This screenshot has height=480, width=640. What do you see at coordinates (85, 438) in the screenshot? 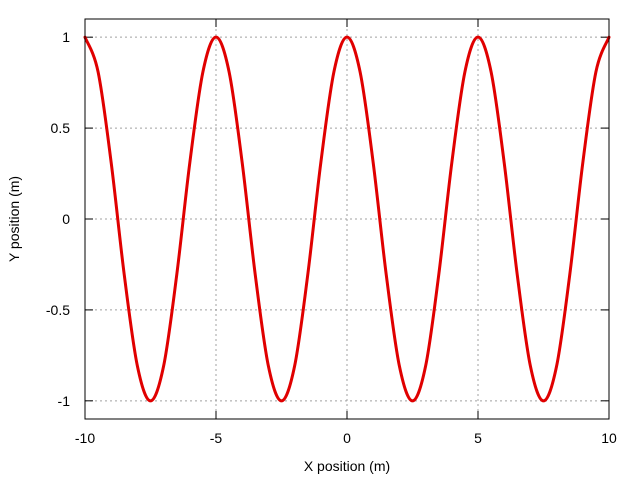
I see `x-tick-label: -10` at bounding box center [85, 438].